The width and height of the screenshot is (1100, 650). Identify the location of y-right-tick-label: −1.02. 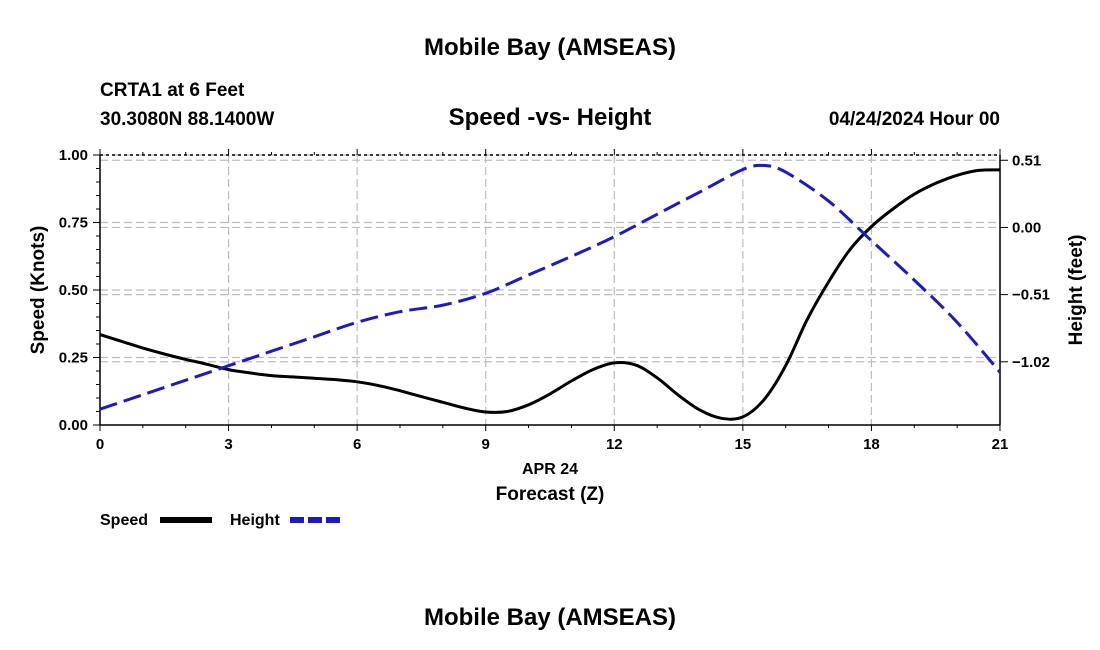
(1031, 362).